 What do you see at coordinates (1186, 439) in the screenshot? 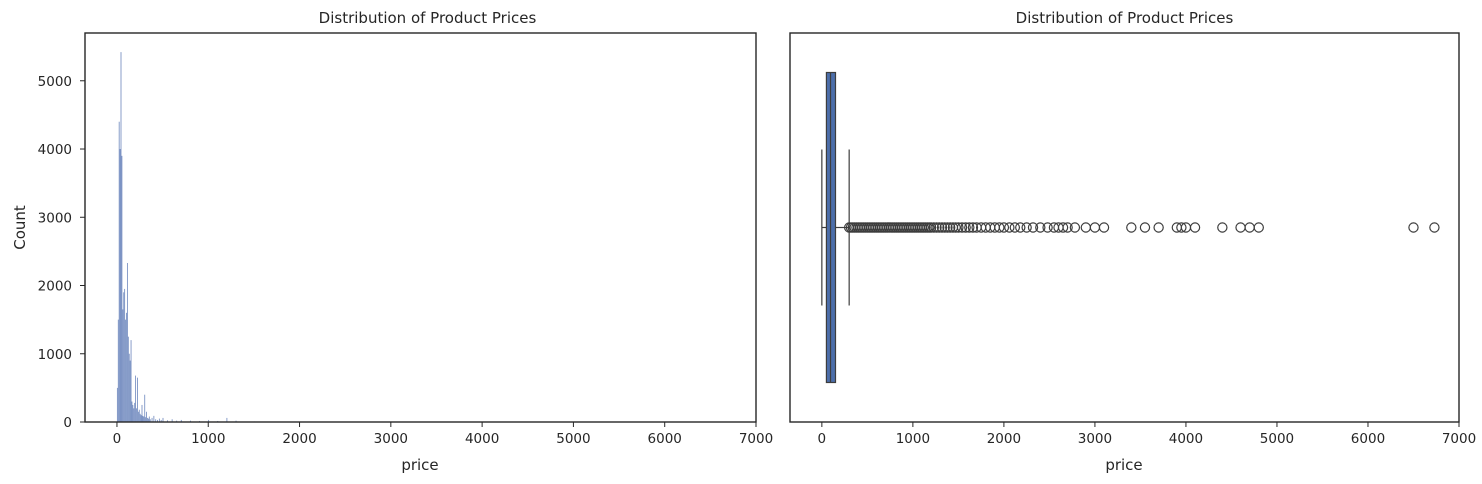
I see `boxplot-x-tick-label-4000: 4000` at bounding box center [1186, 439].